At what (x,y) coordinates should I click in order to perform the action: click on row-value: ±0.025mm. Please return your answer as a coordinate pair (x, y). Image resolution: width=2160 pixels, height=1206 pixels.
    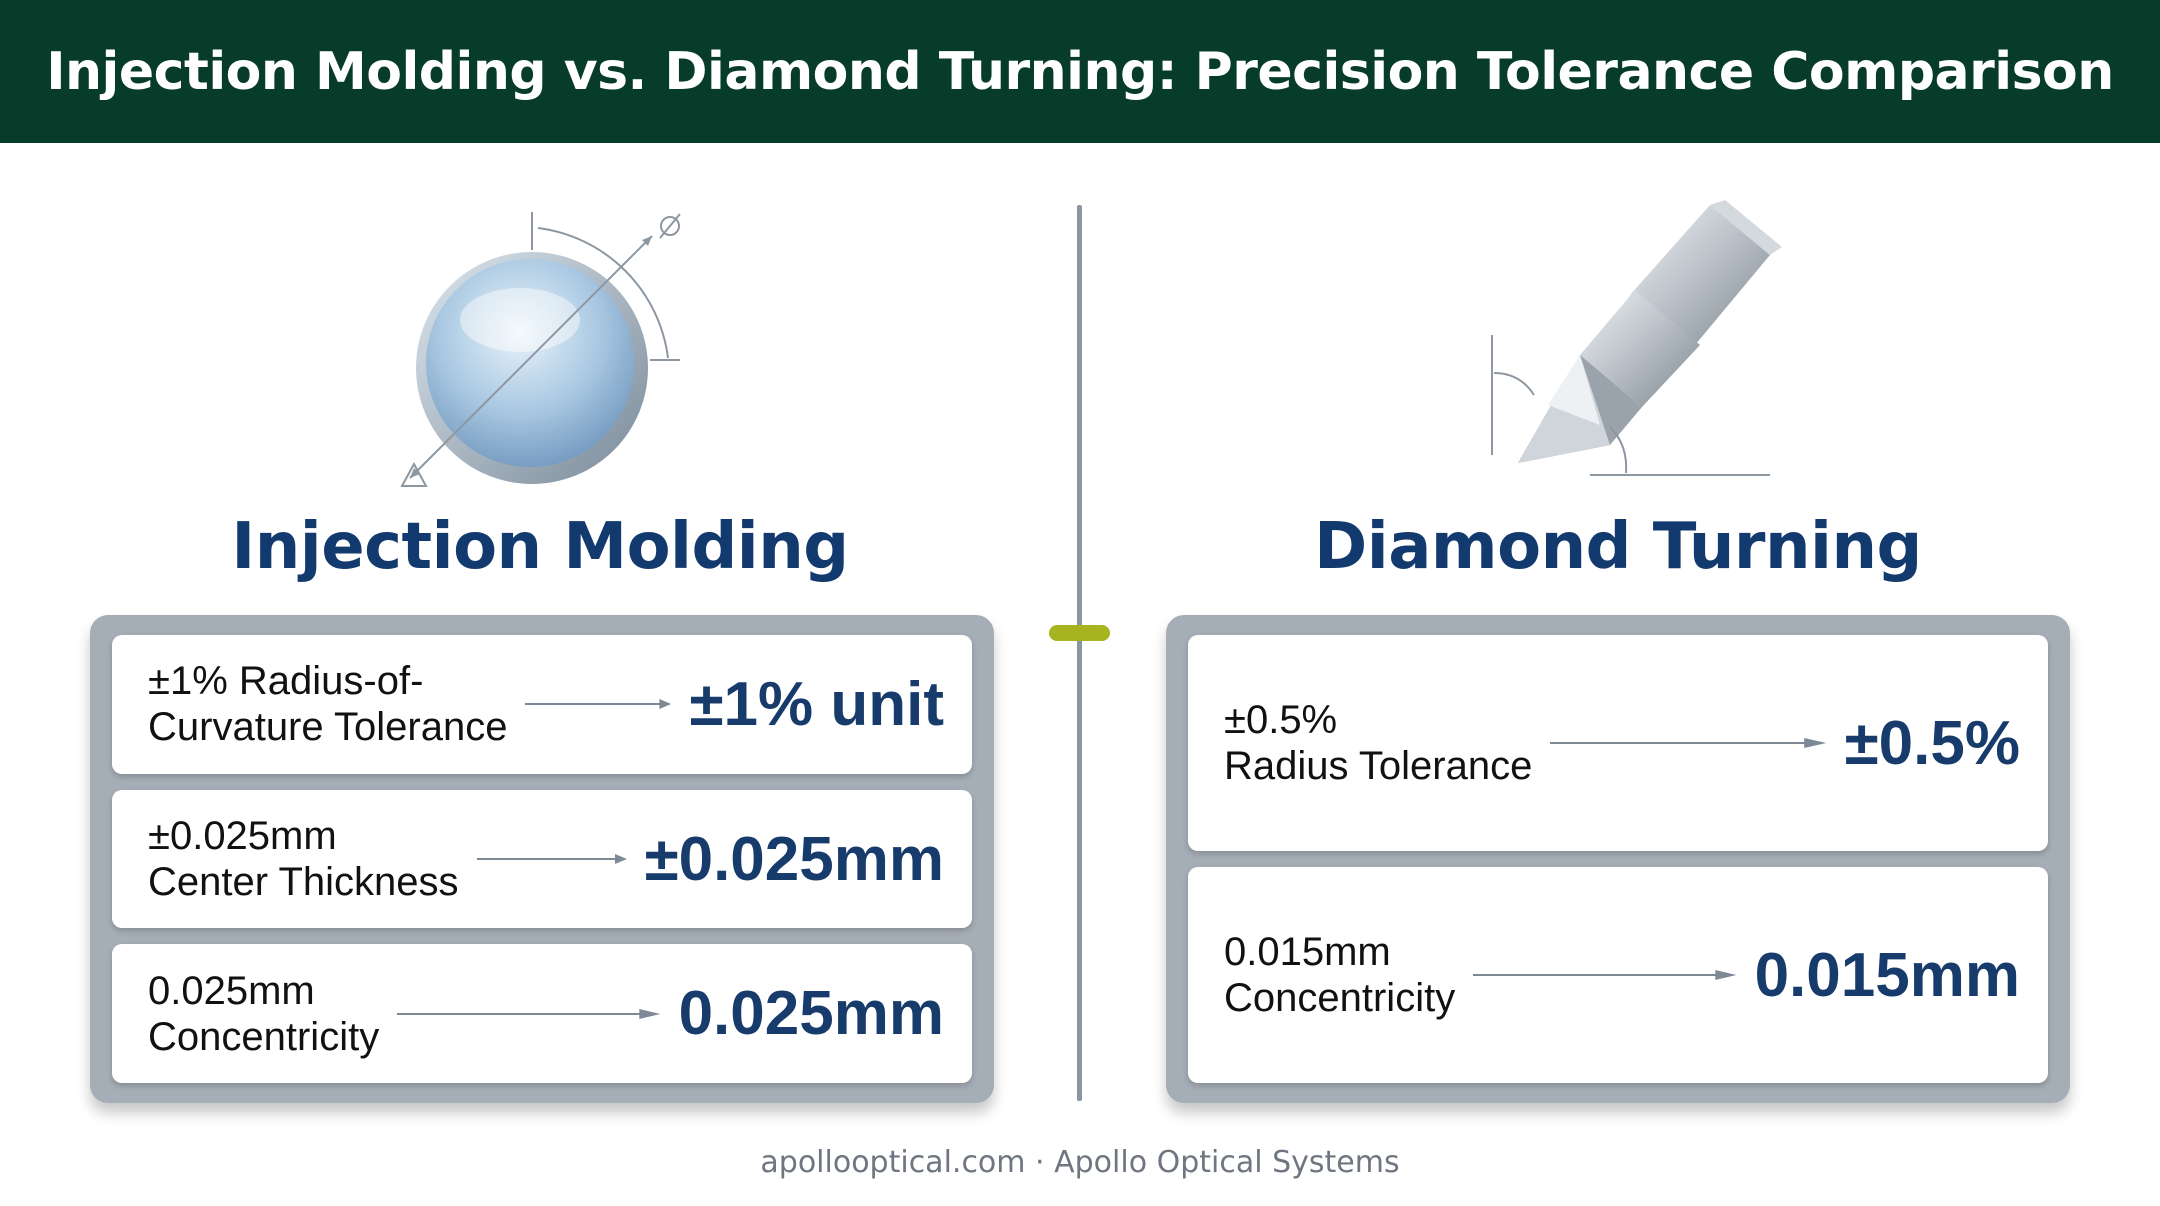
    Looking at the image, I should click on (794, 859).